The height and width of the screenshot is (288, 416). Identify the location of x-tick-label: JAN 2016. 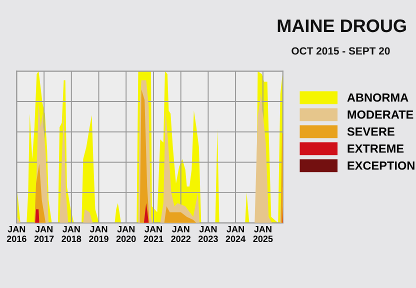
(16, 234).